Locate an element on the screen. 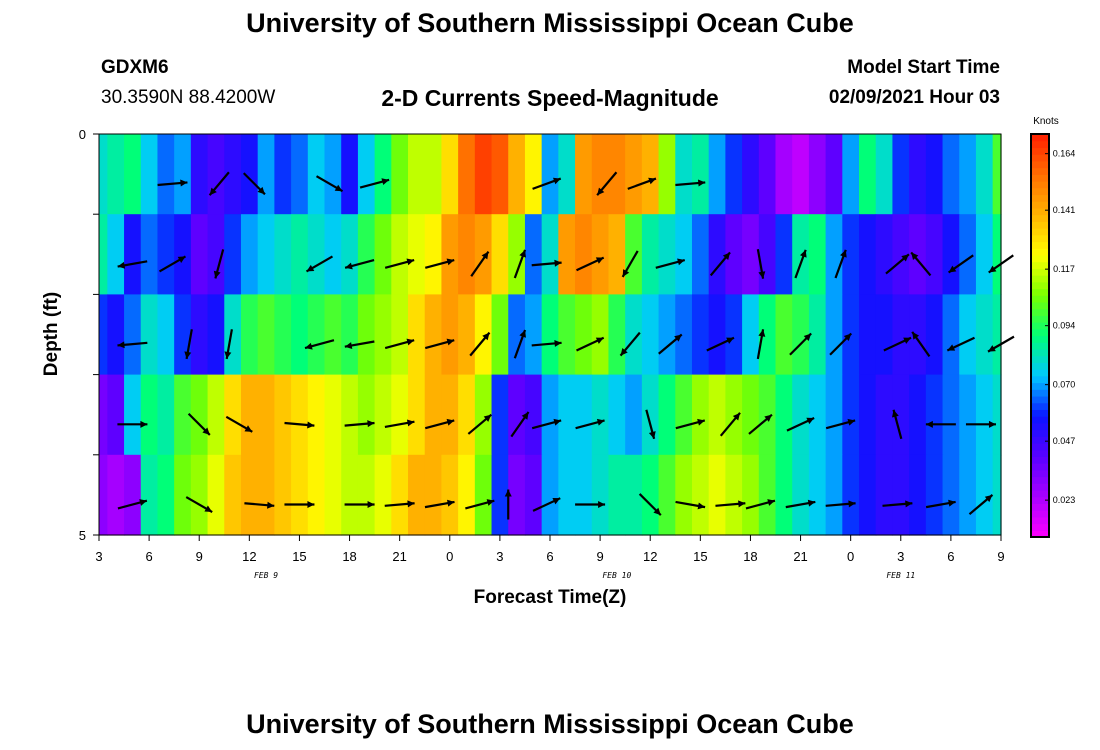 The height and width of the screenshot is (750, 1100). y-axis-title: Depth (ft) is located at coordinates (51, 334).